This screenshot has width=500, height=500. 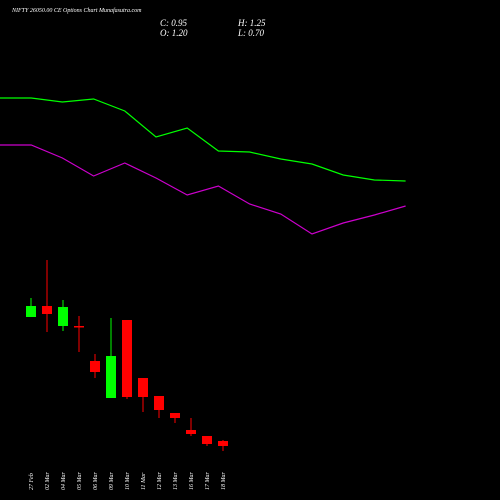 I want to click on x-tick-label: 04 Mar, so click(x=63, y=481).